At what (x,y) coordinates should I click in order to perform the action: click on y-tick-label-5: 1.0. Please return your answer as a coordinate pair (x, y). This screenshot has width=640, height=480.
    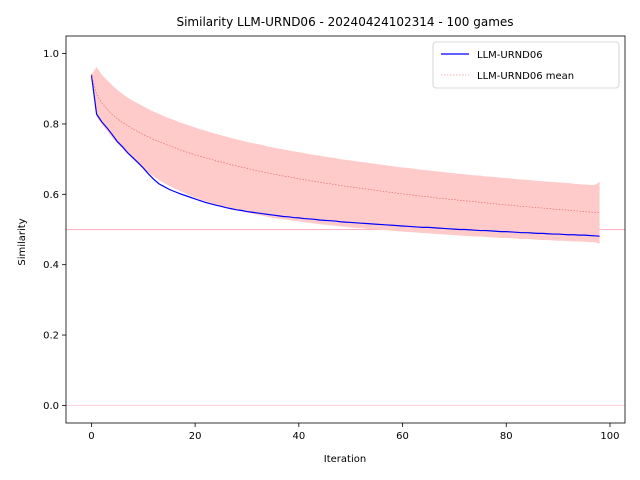
    Looking at the image, I should click on (51, 54).